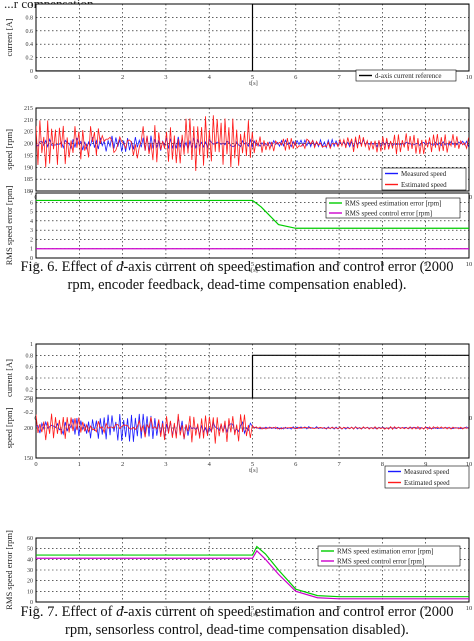  I want to click on legend-label: RMS speed estimation error [rpm], so click(385, 552).